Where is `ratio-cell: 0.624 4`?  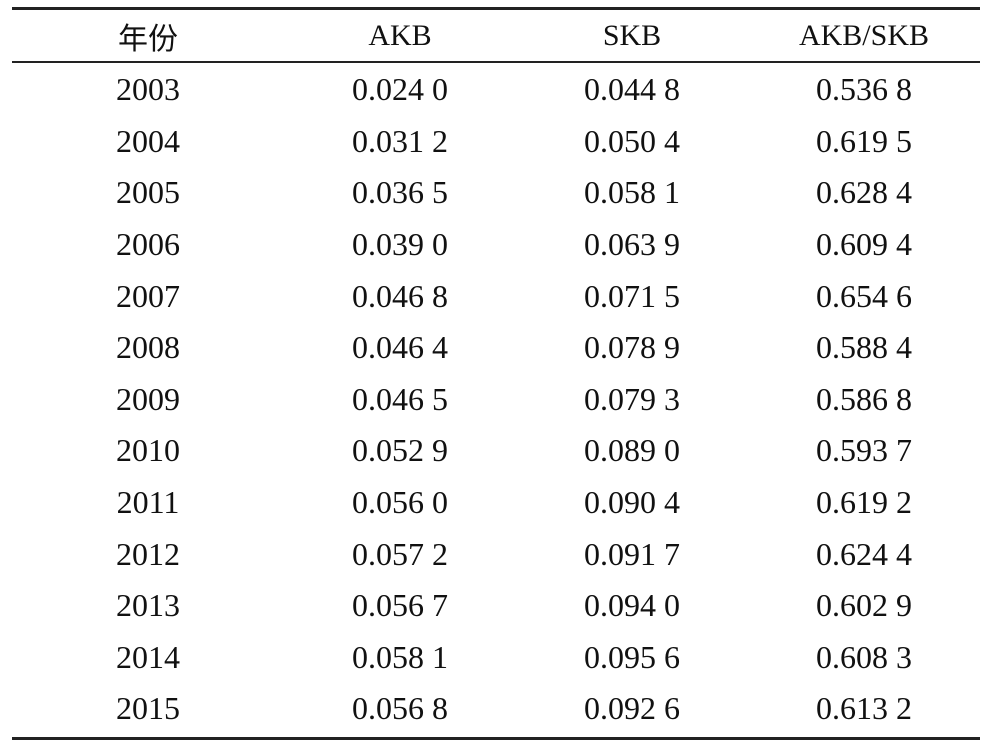
ratio-cell: 0.624 4 is located at coordinates (864, 553).